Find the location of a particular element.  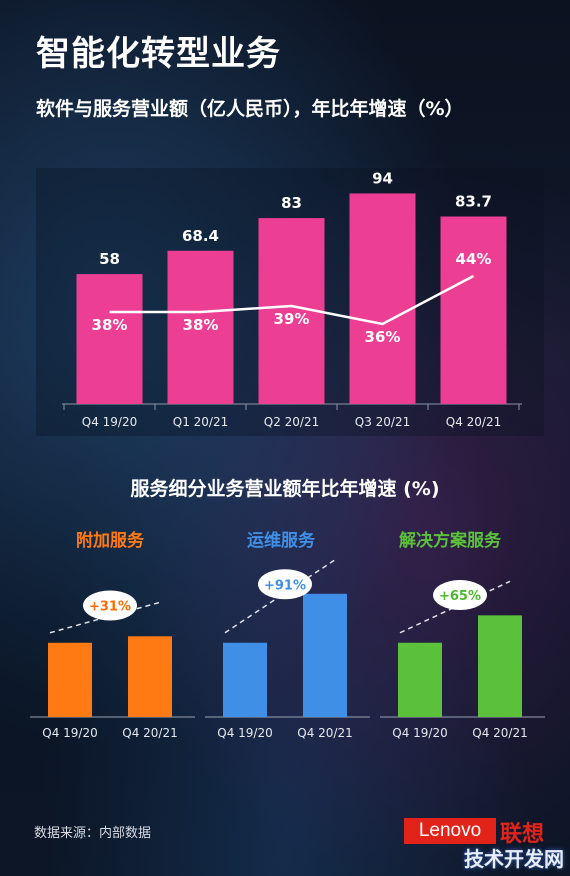

growth-label: 44% is located at coordinates (474, 259).